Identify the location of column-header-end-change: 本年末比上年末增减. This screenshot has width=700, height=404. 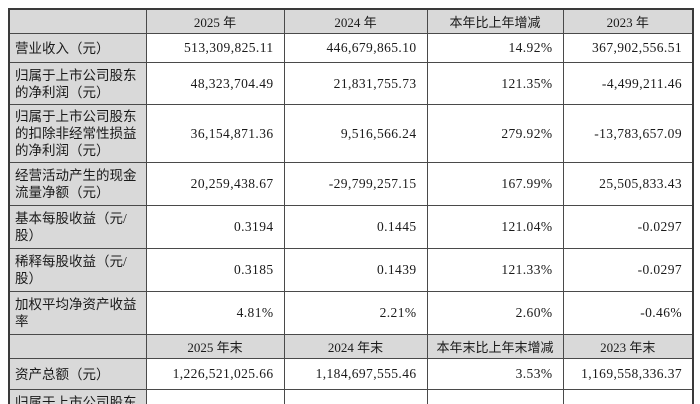
(495, 346).